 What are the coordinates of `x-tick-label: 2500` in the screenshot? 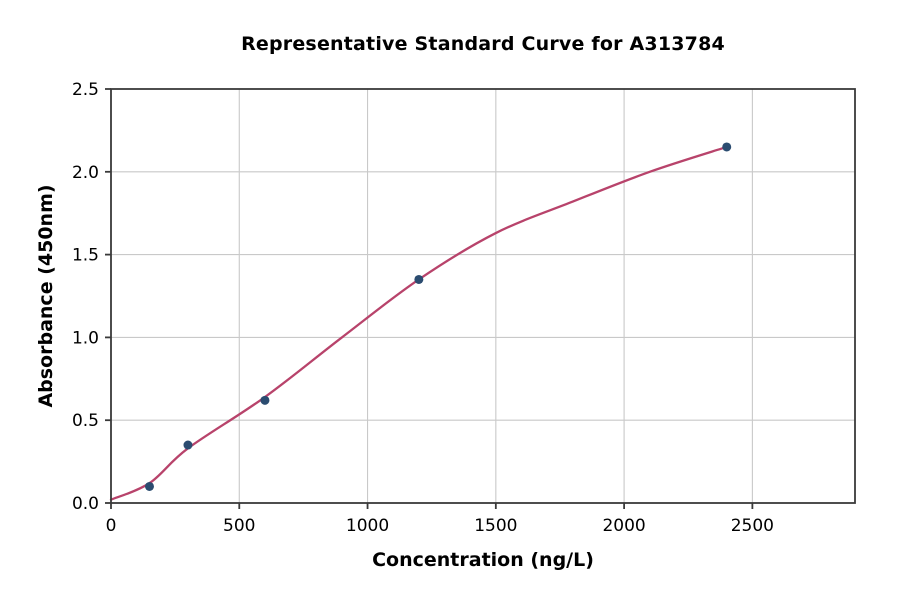 It's located at (752, 526).